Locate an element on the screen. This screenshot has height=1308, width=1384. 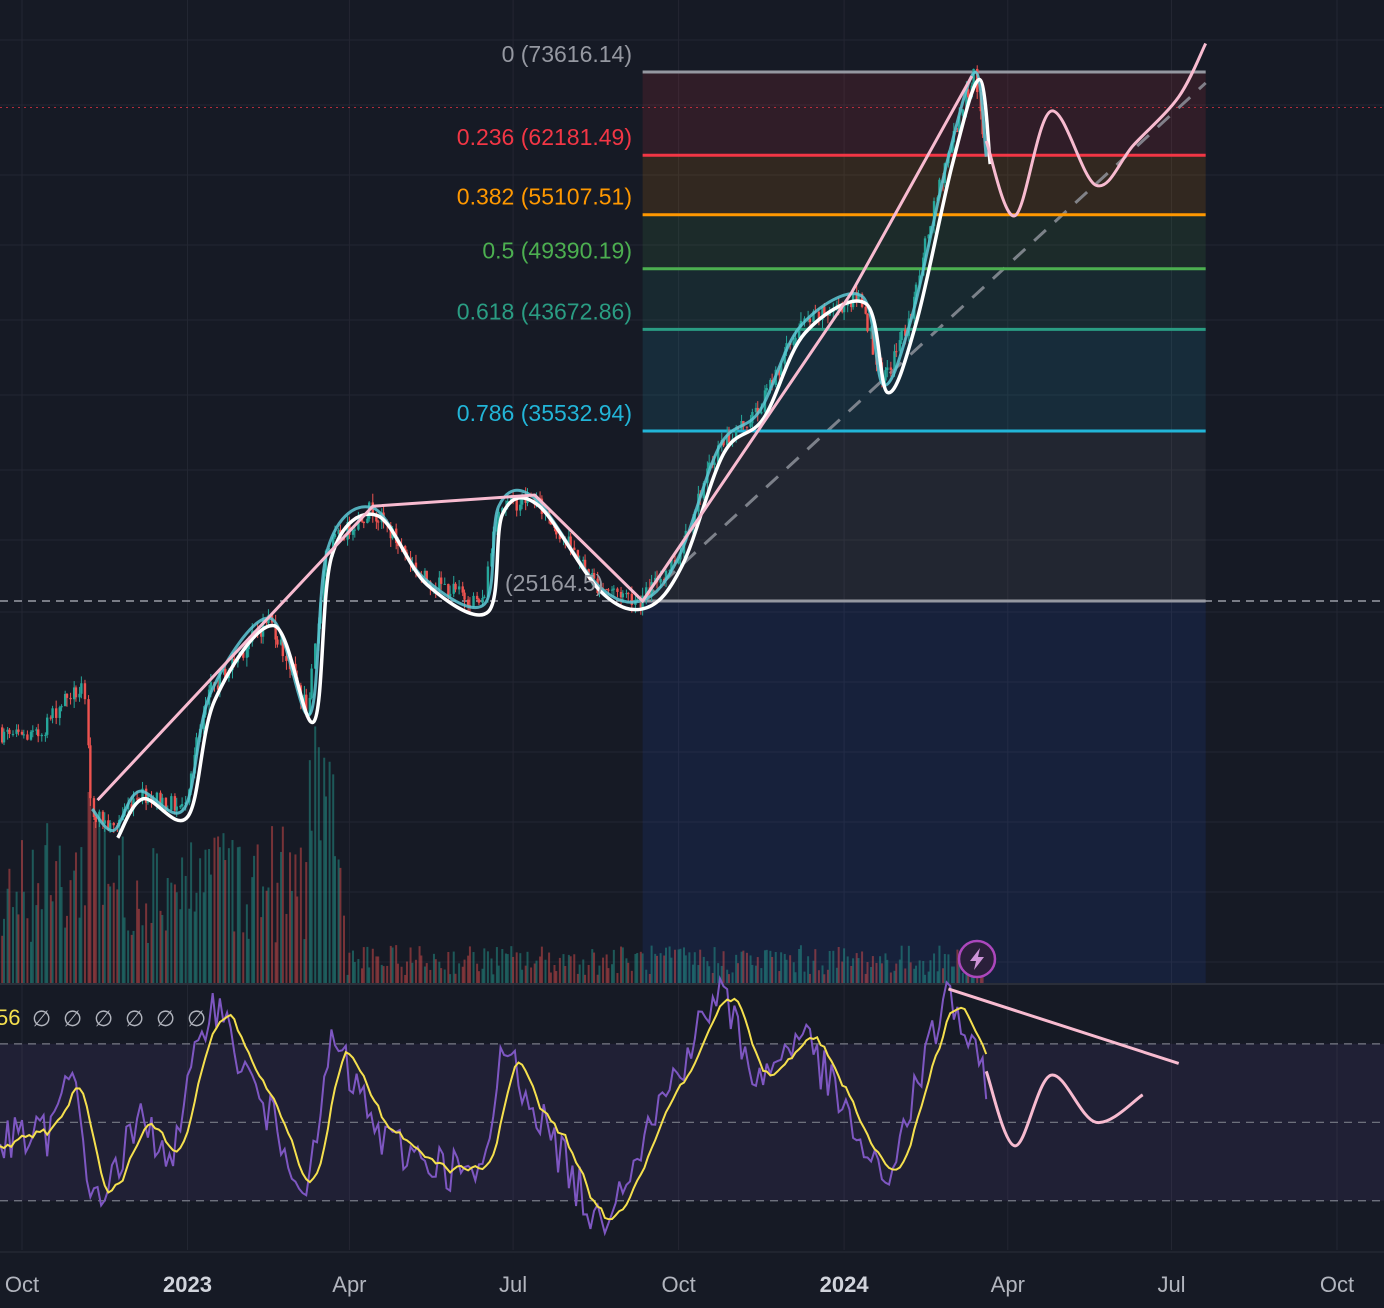
rsi-header-flag: ∅ is located at coordinates (165, 1018).